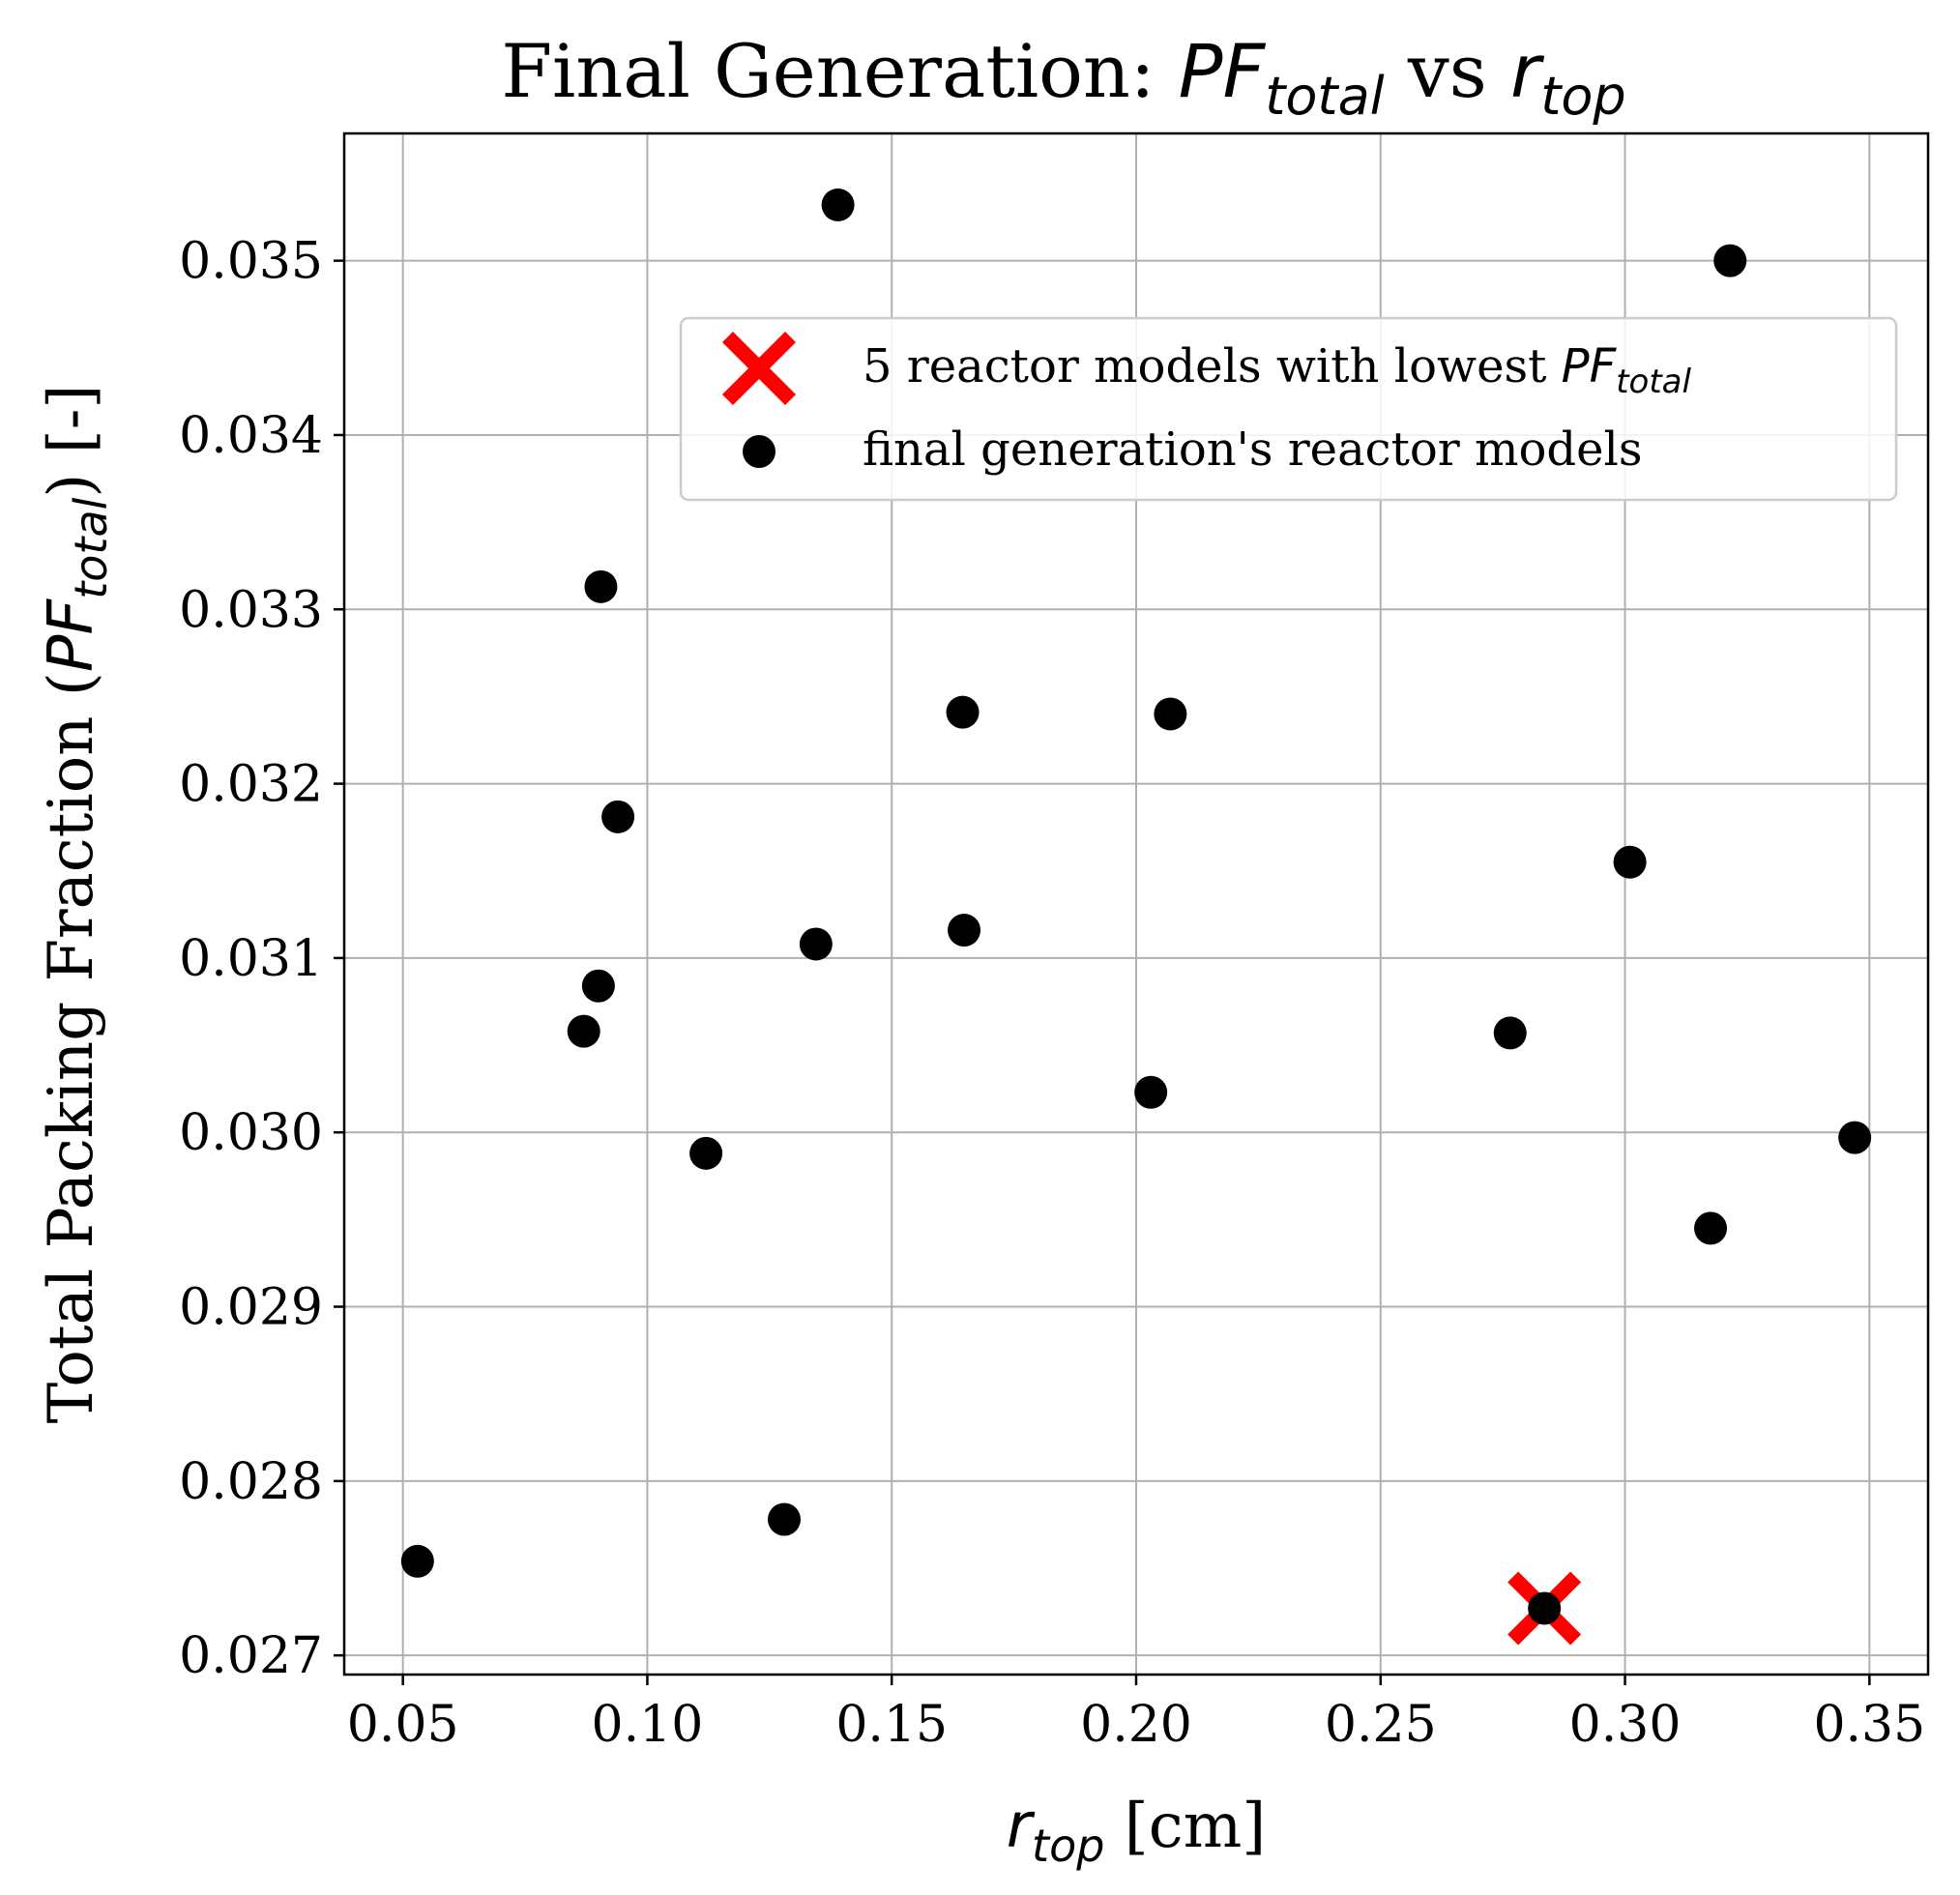 The image size is (1960, 1895). What do you see at coordinates (1136, 1725) in the screenshot?
I see `x-tick-label: 0.20` at bounding box center [1136, 1725].